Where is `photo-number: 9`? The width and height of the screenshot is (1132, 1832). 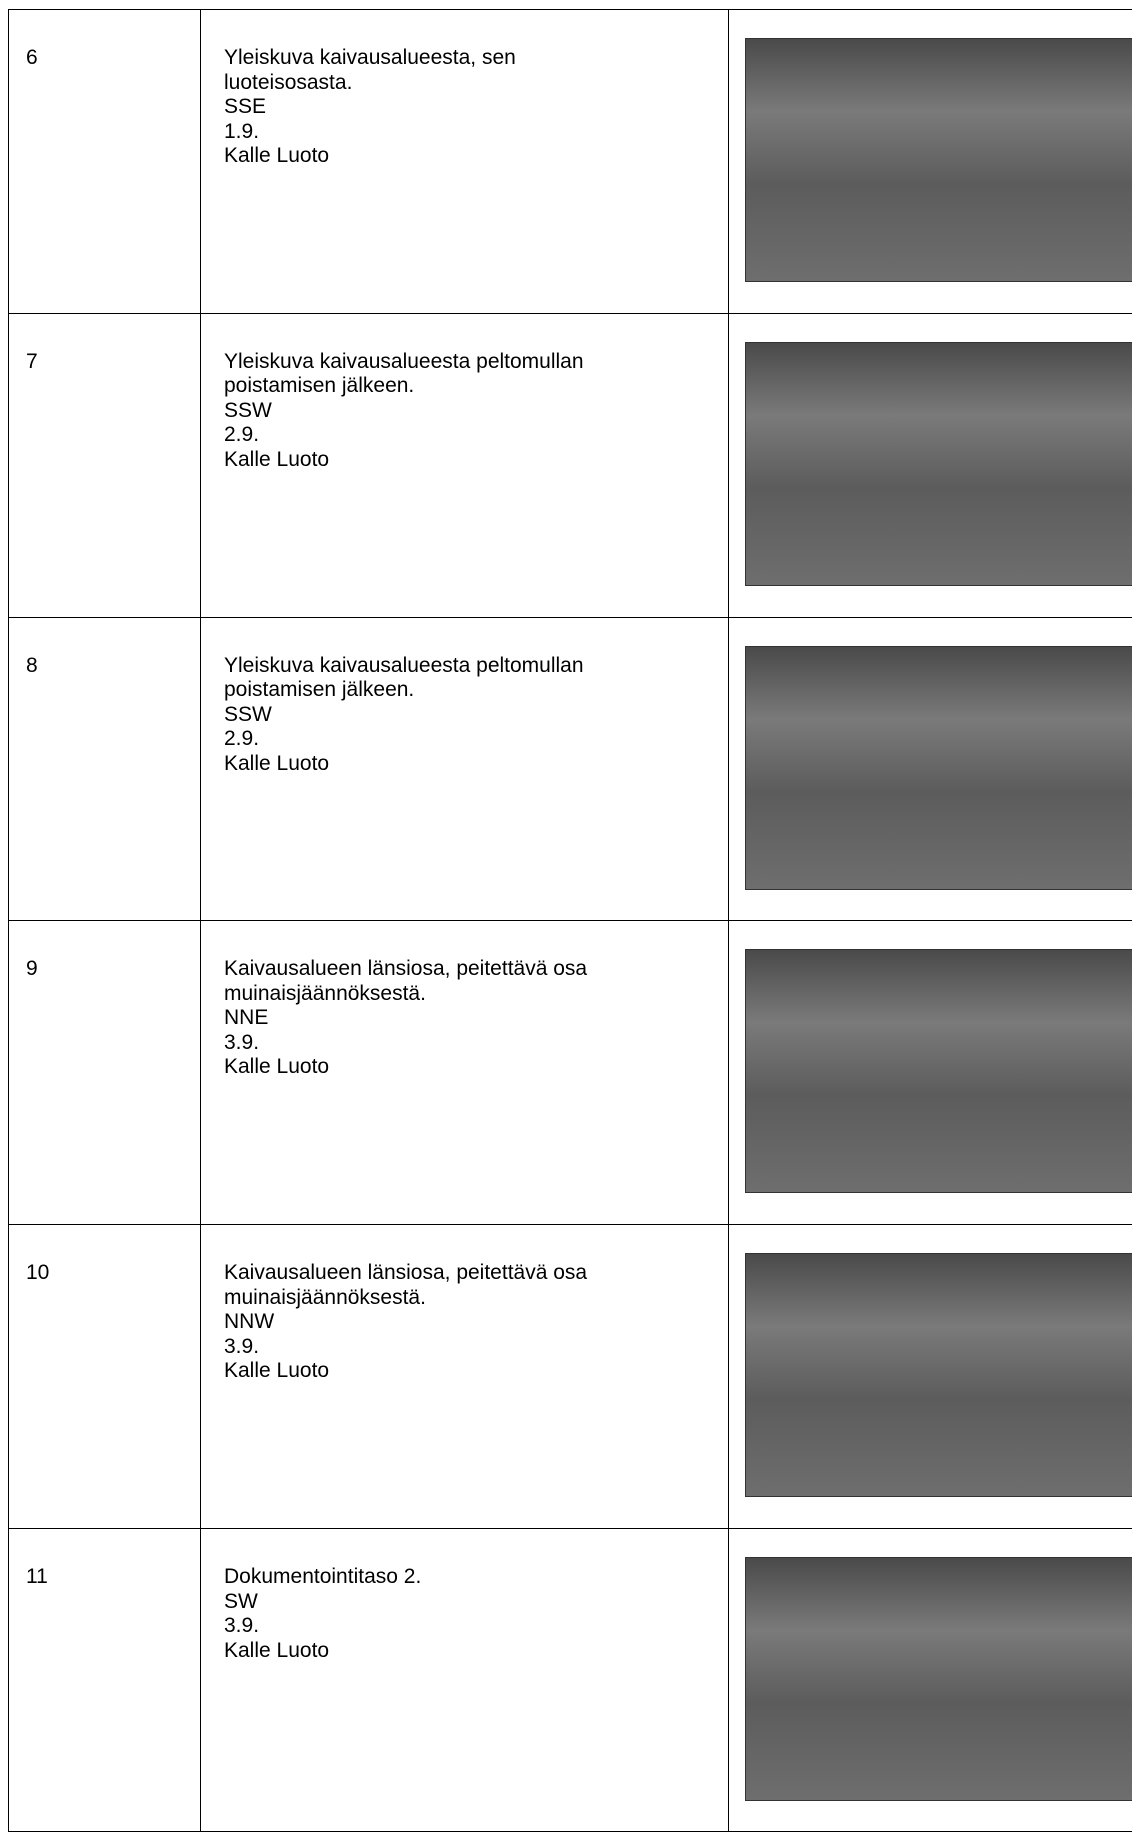
photo-number: 9 is located at coordinates (104, 1073).